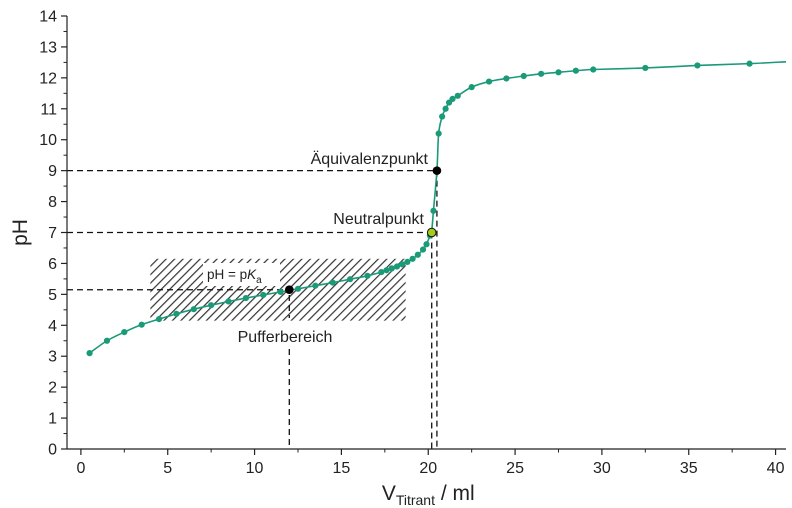 This screenshot has width=792, height=508. I want to click on y-tick-label: 11, so click(48, 109).